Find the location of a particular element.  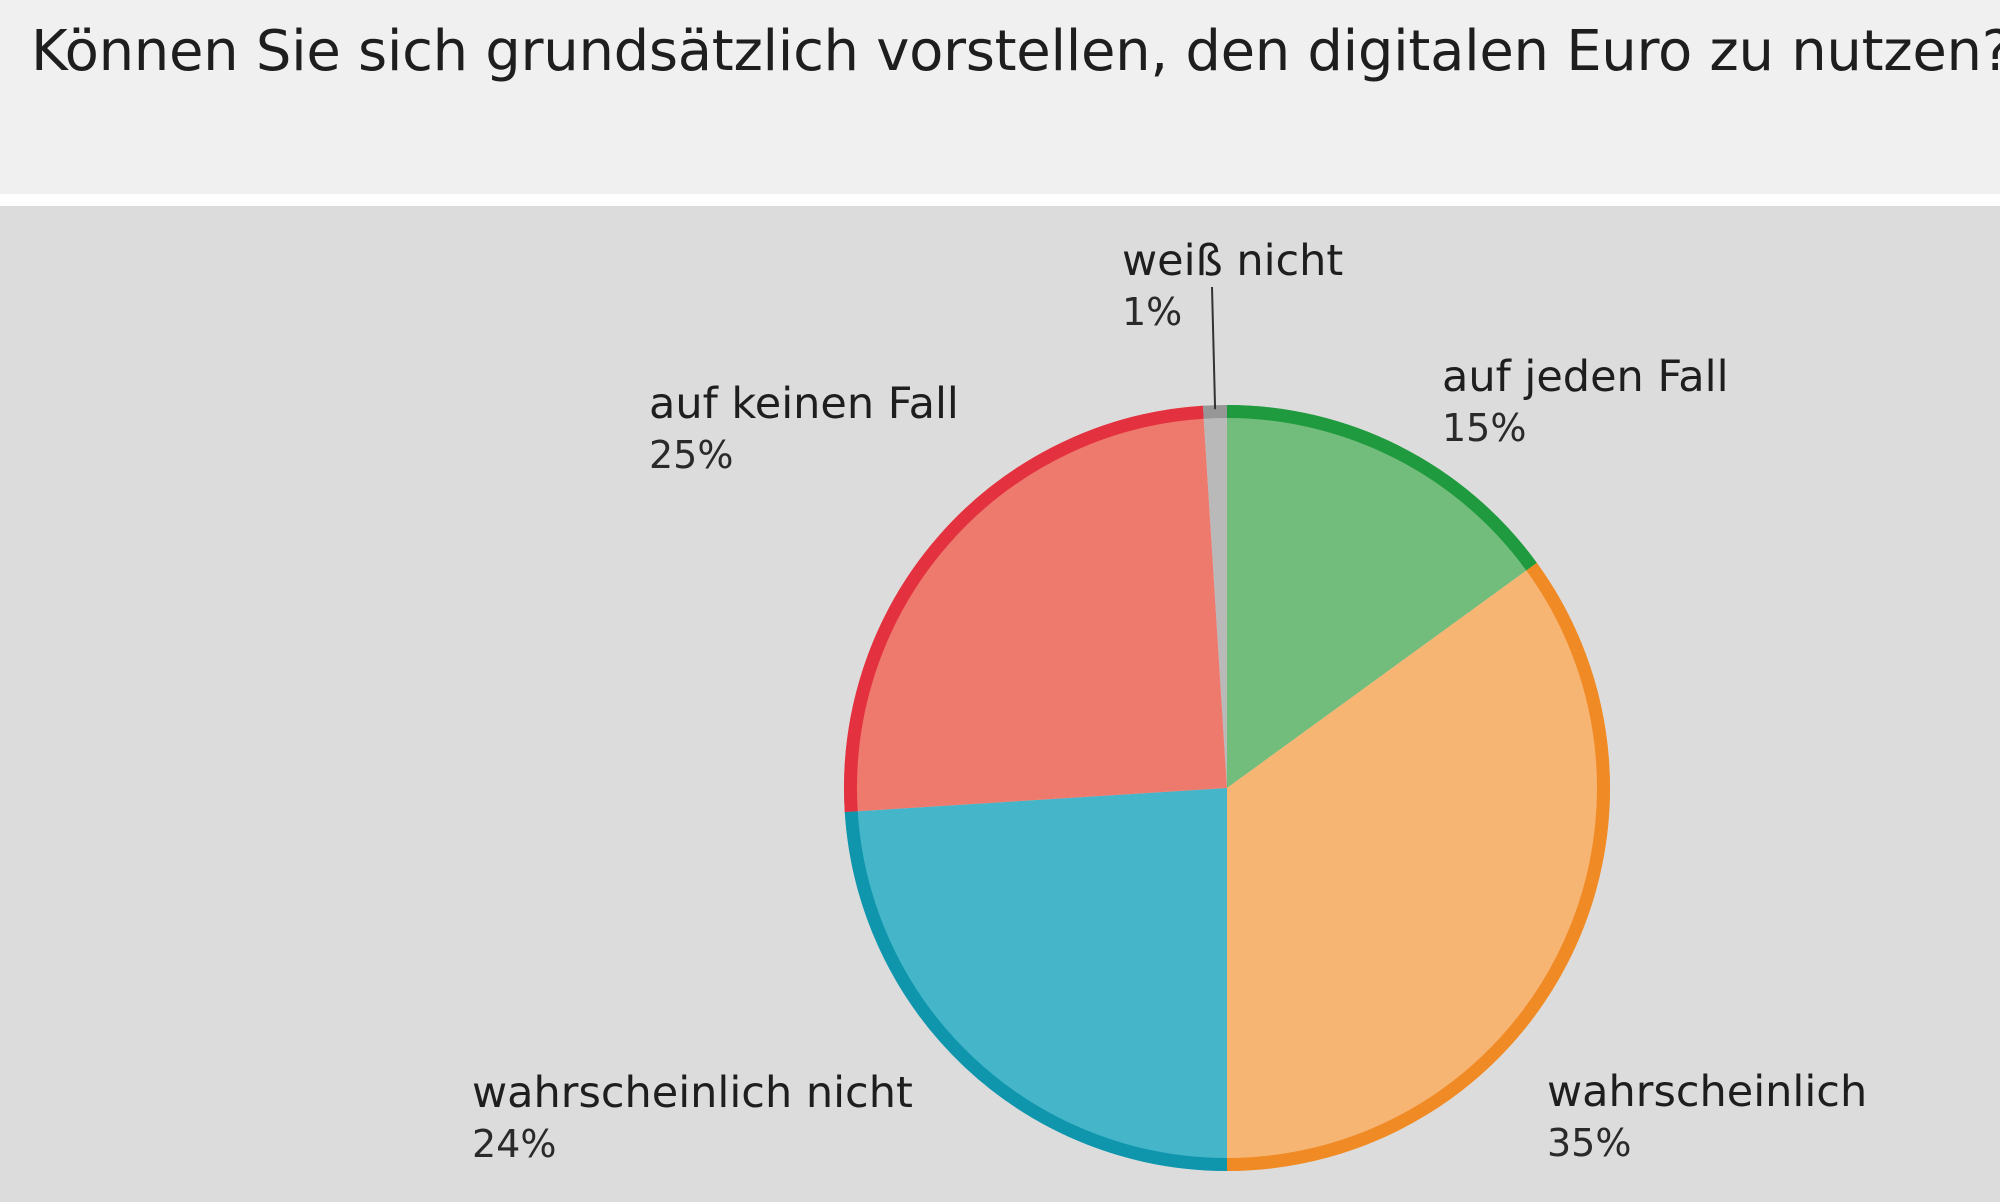

slice-name-weiss-nicht: weiß nicht is located at coordinates (1232, 261).